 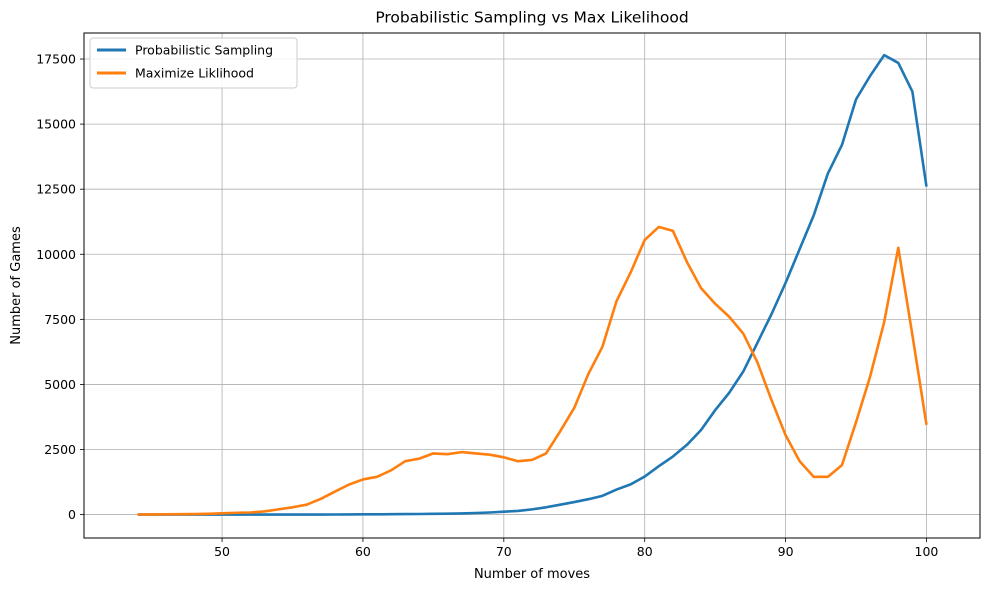 What do you see at coordinates (16, 285) in the screenshot?
I see `y-axis-label: Number of Games` at bounding box center [16, 285].